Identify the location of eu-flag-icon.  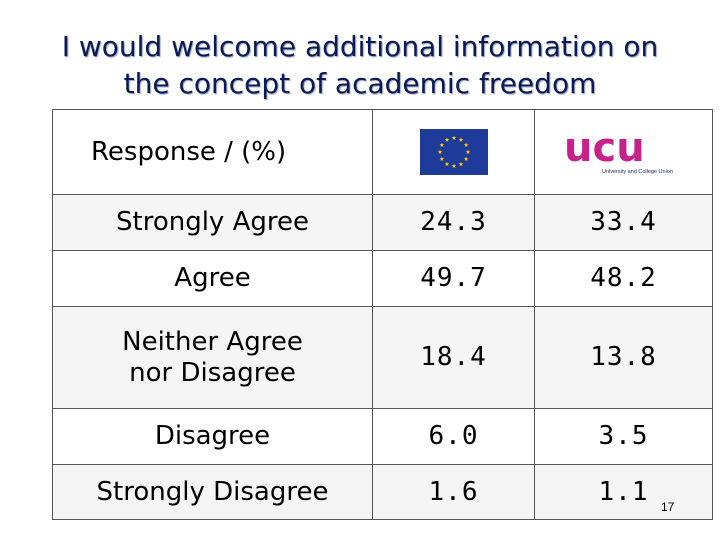
(453, 152).